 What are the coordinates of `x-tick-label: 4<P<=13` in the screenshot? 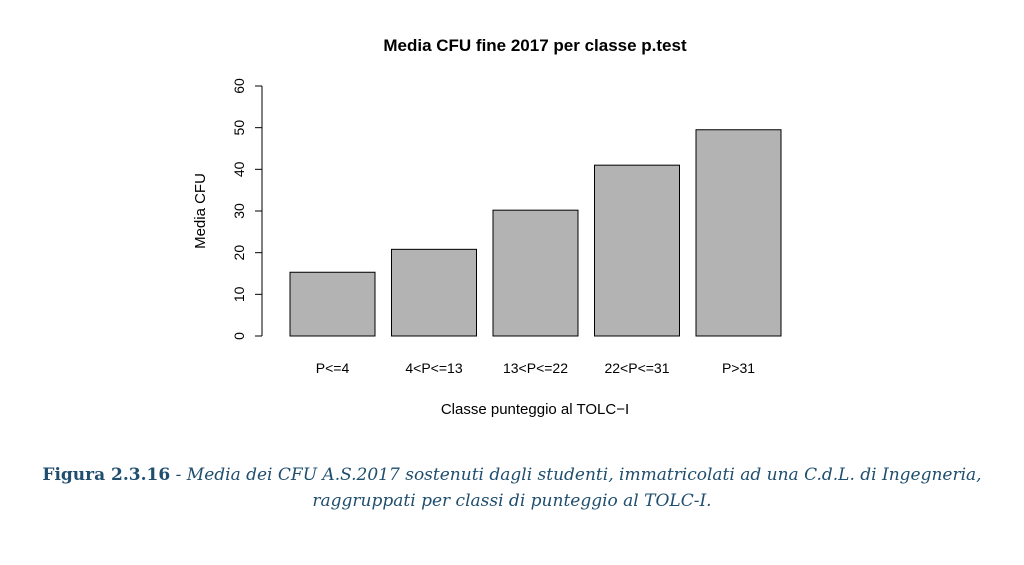 It's located at (433, 368).